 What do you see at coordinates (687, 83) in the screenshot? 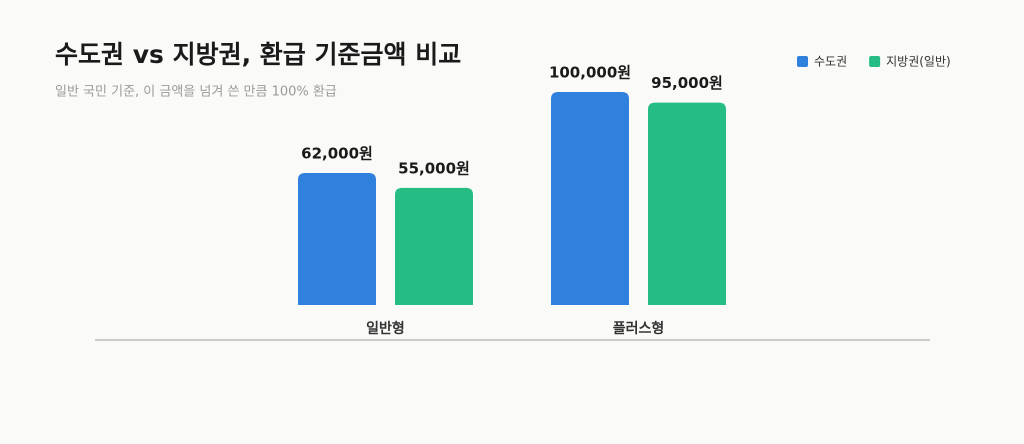
I see `value-label: 95,000원` at bounding box center [687, 83].